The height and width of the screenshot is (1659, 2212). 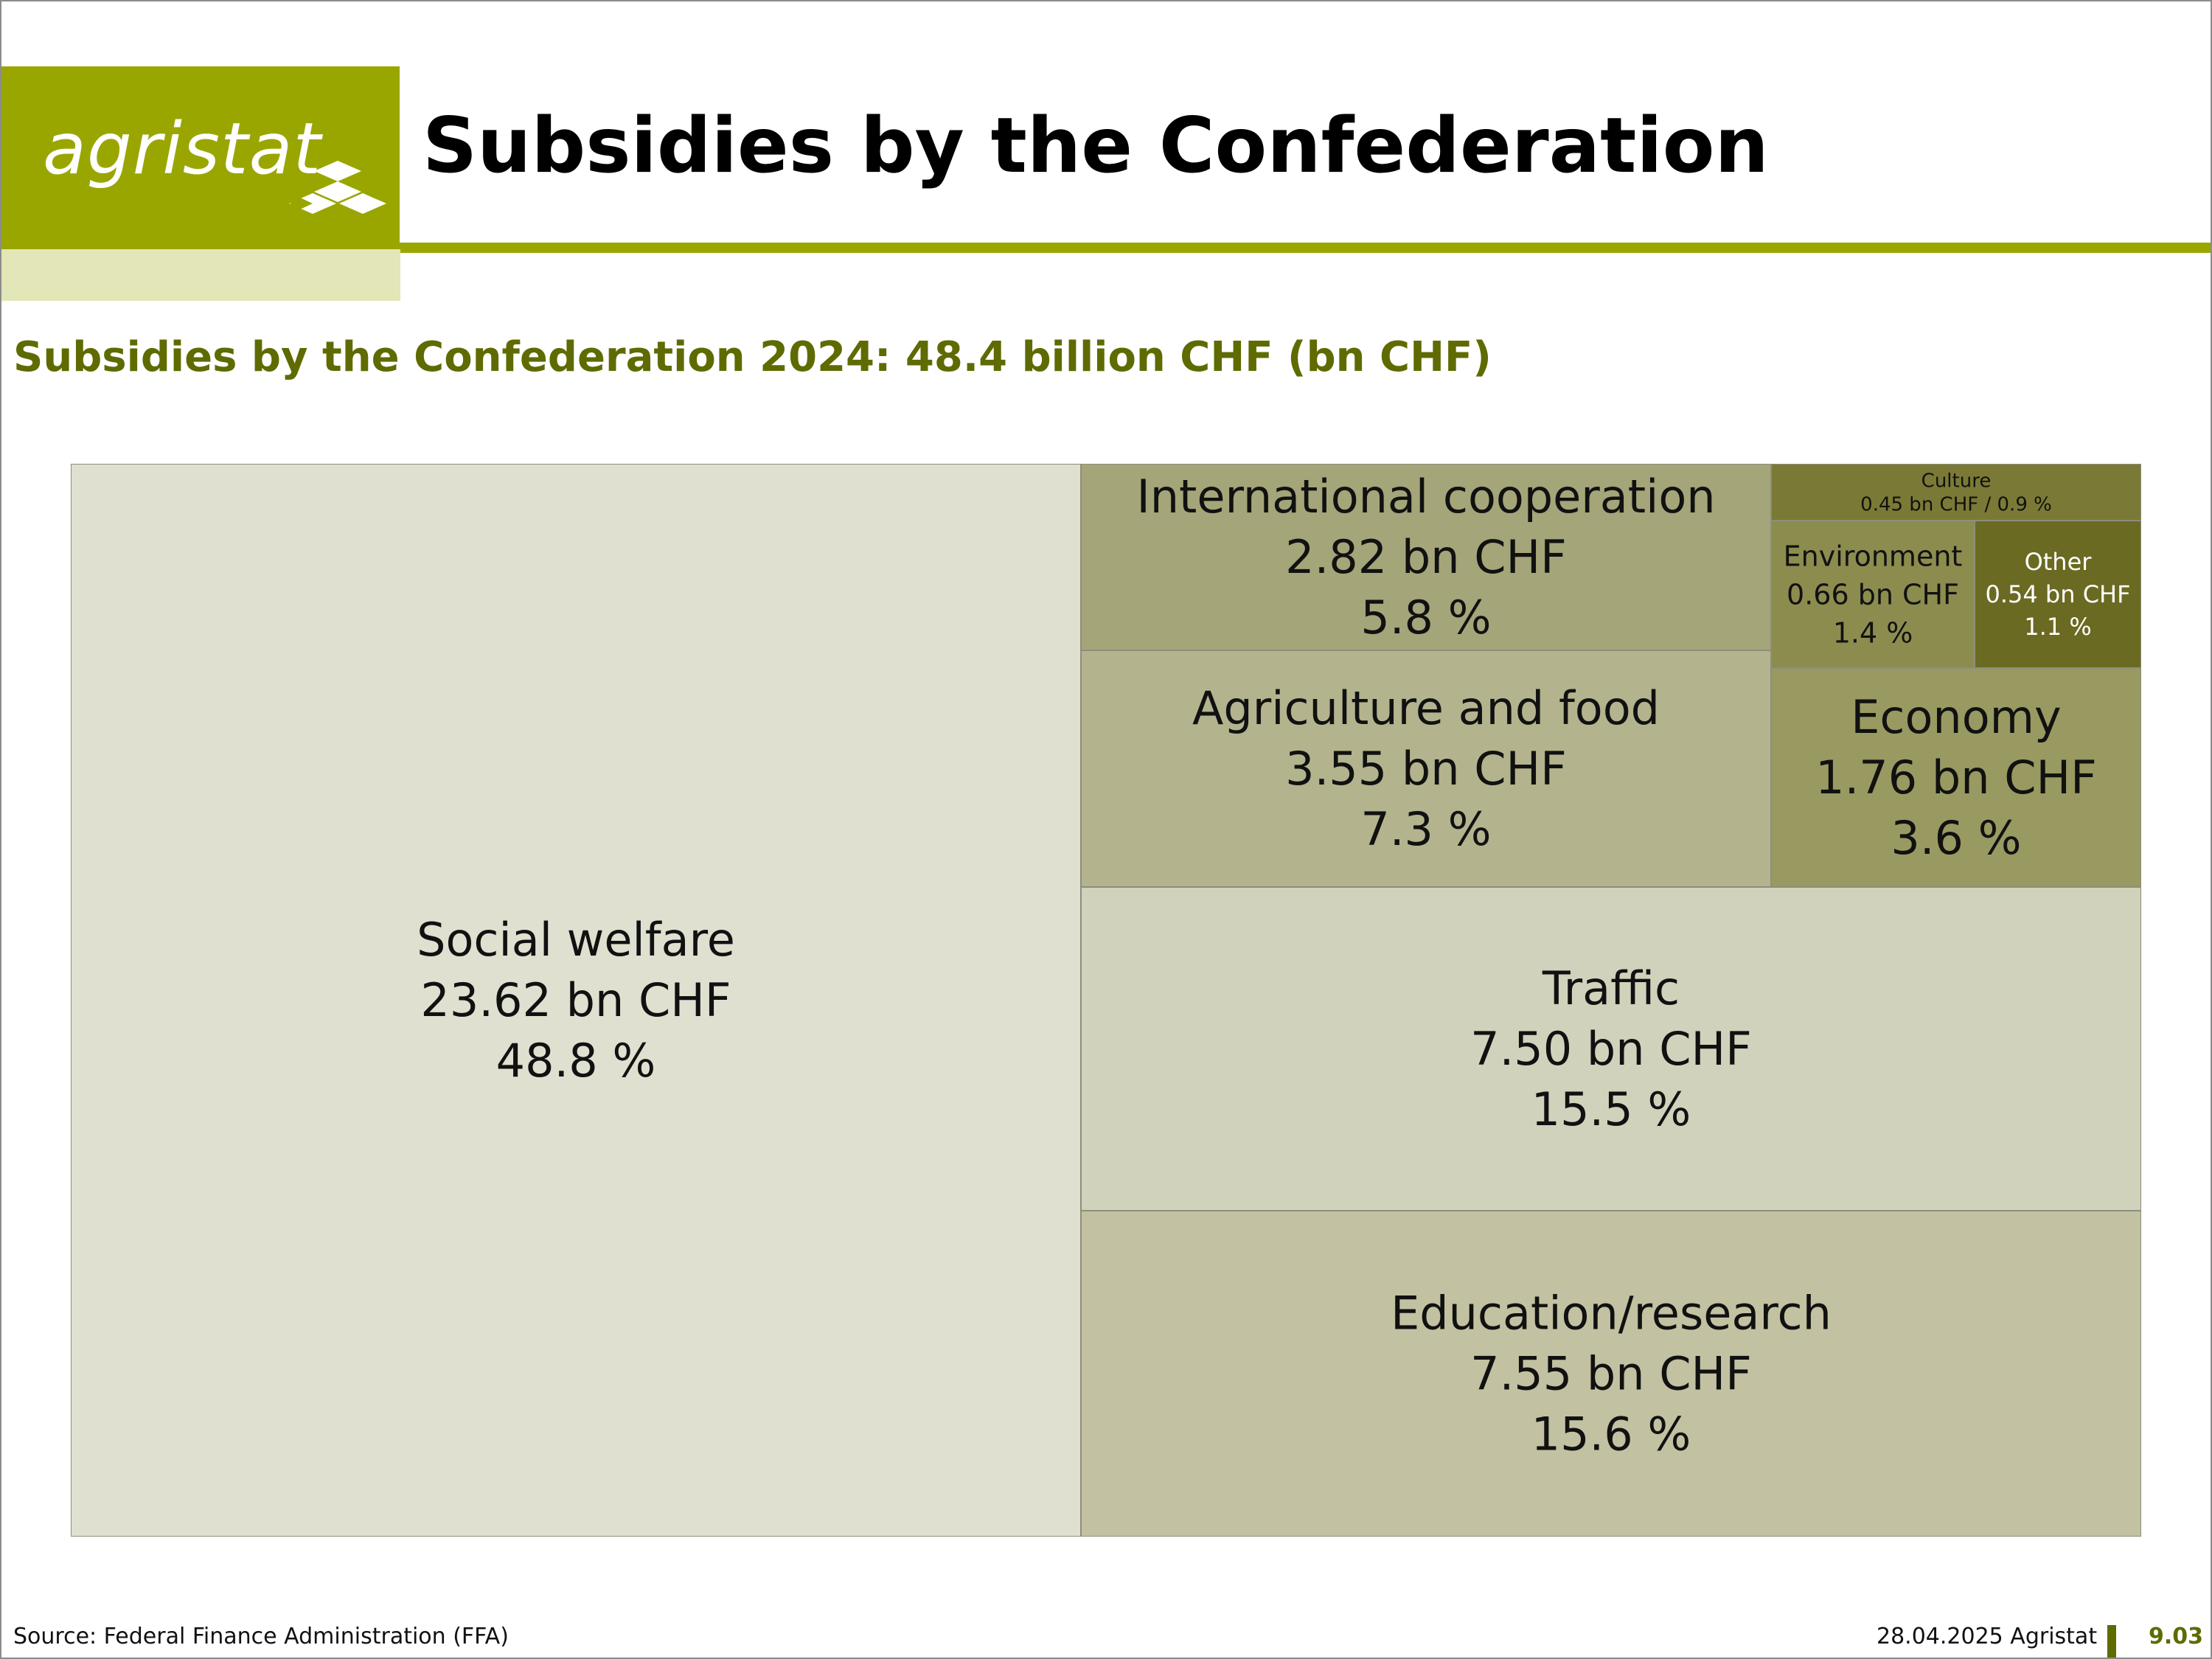 I want to click on treemap-economy-value-text: 1.76 bn CHF, so click(x=1956, y=777).